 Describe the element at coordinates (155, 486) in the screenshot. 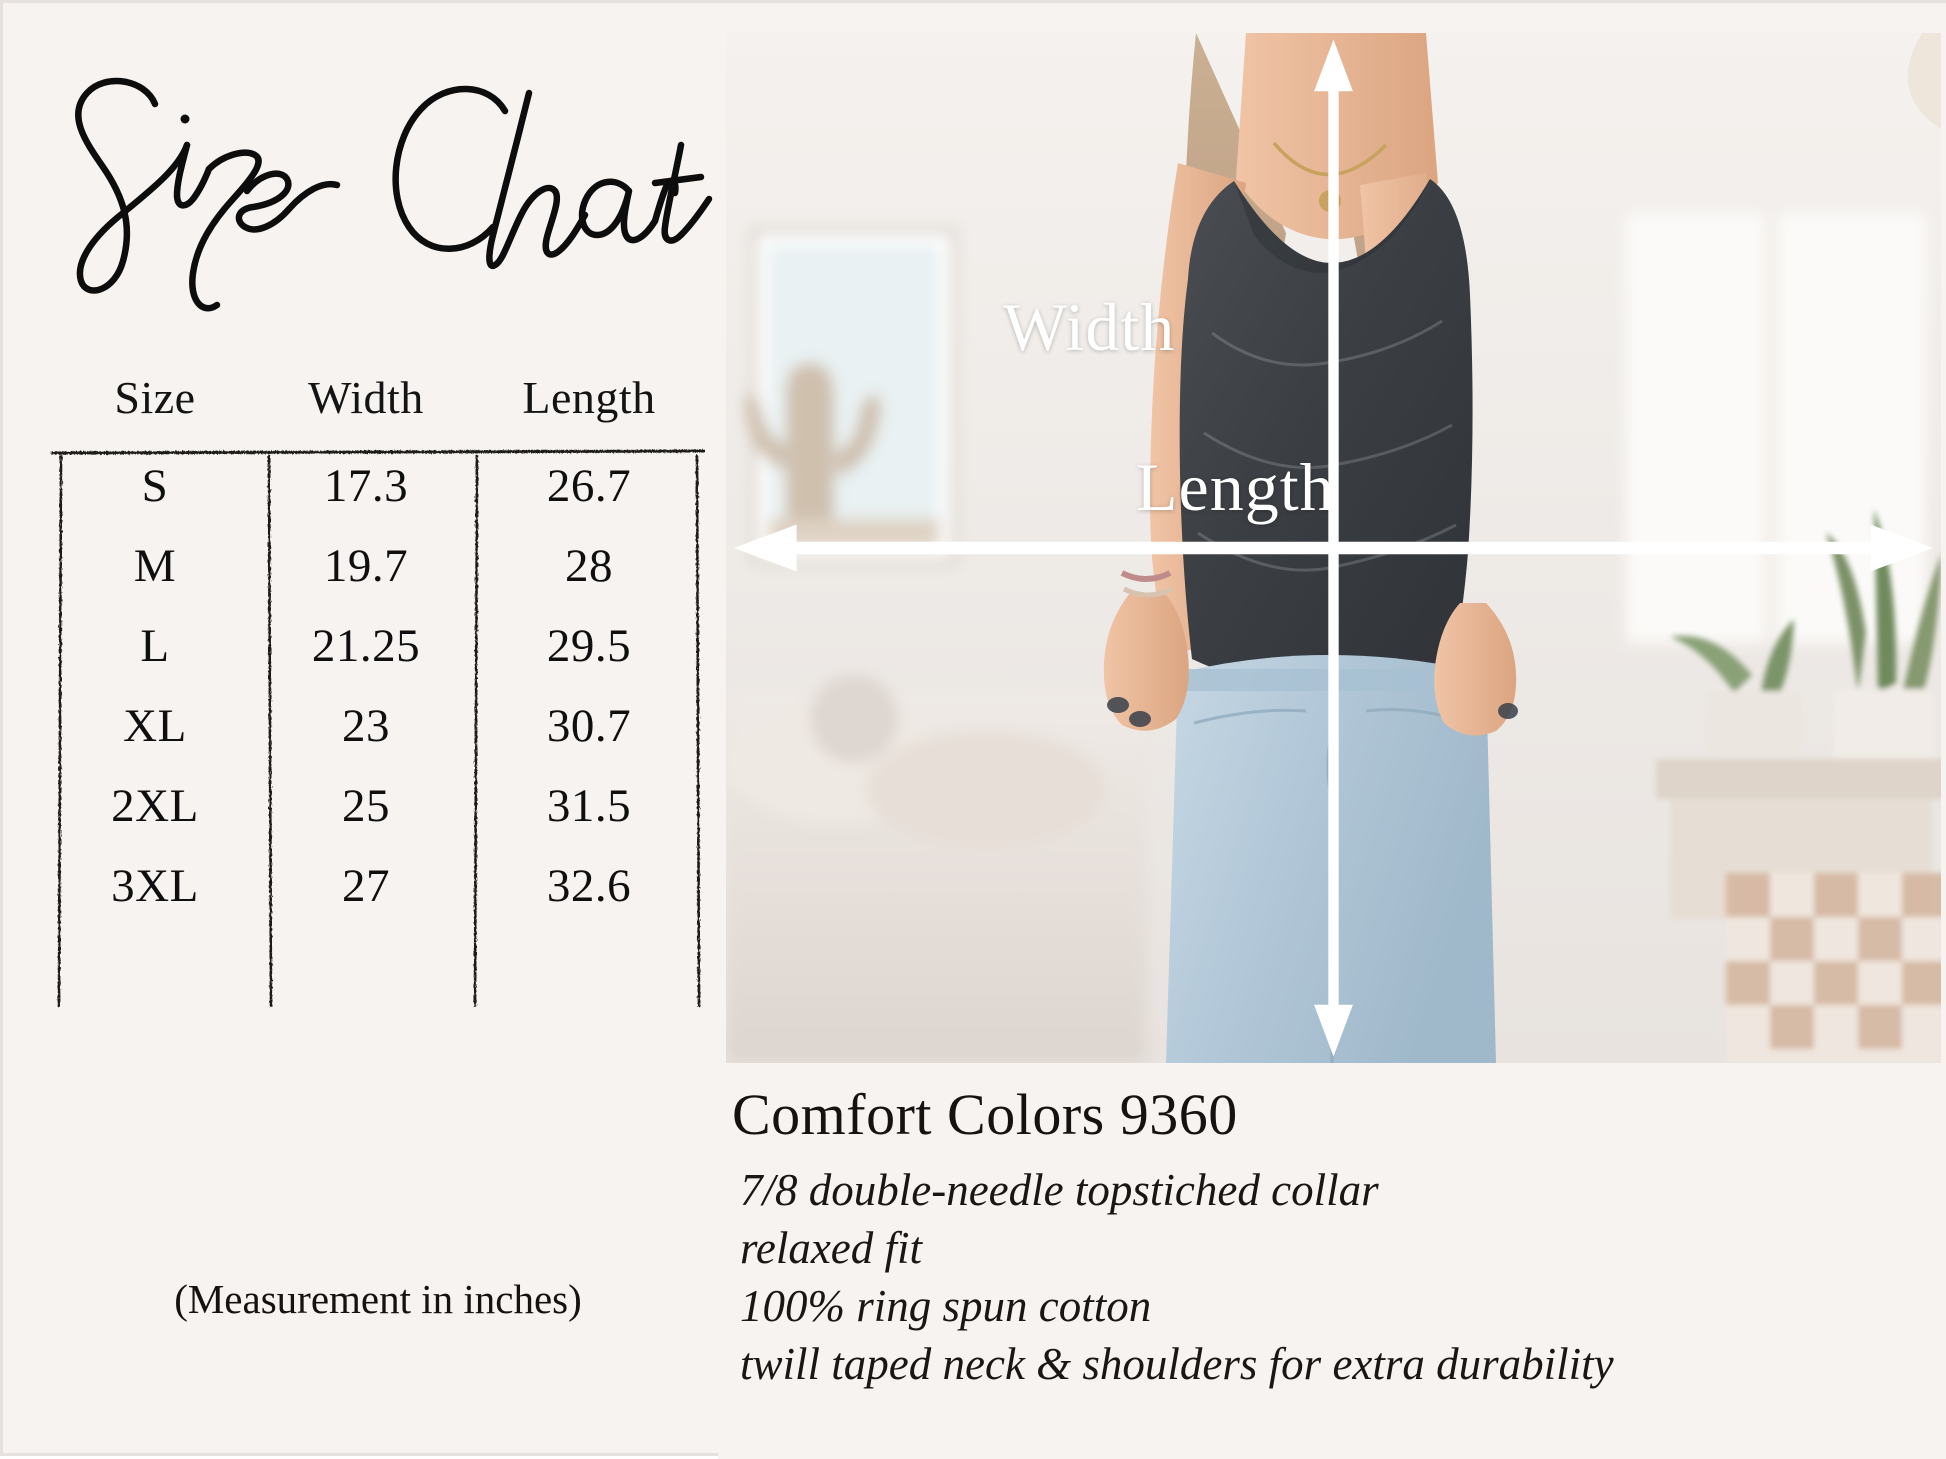

I see `cell-size: S` at that location.